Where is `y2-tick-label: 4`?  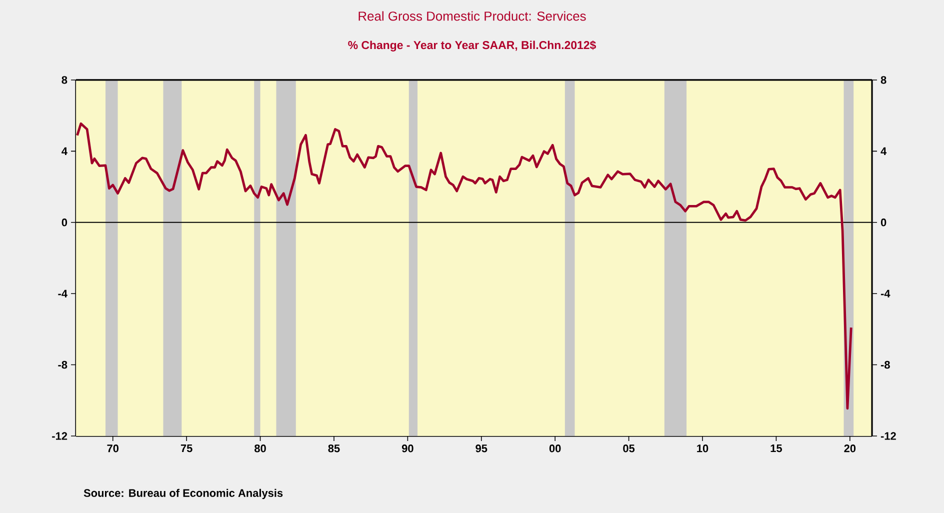
y2-tick-label: 4 is located at coordinates (883, 151).